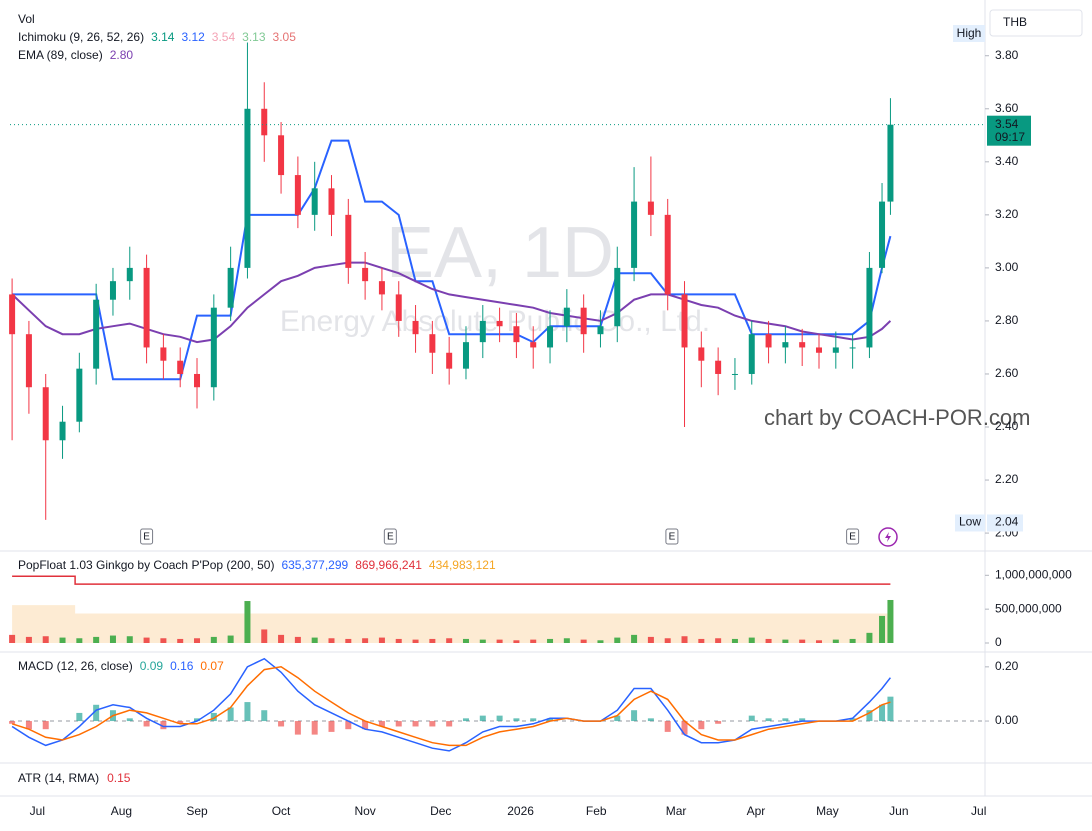 The width and height of the screenshot is (1092, 831). Describe the element at coordinates (1015, 22) in the screenshot. I see `currency: THB` at that location.